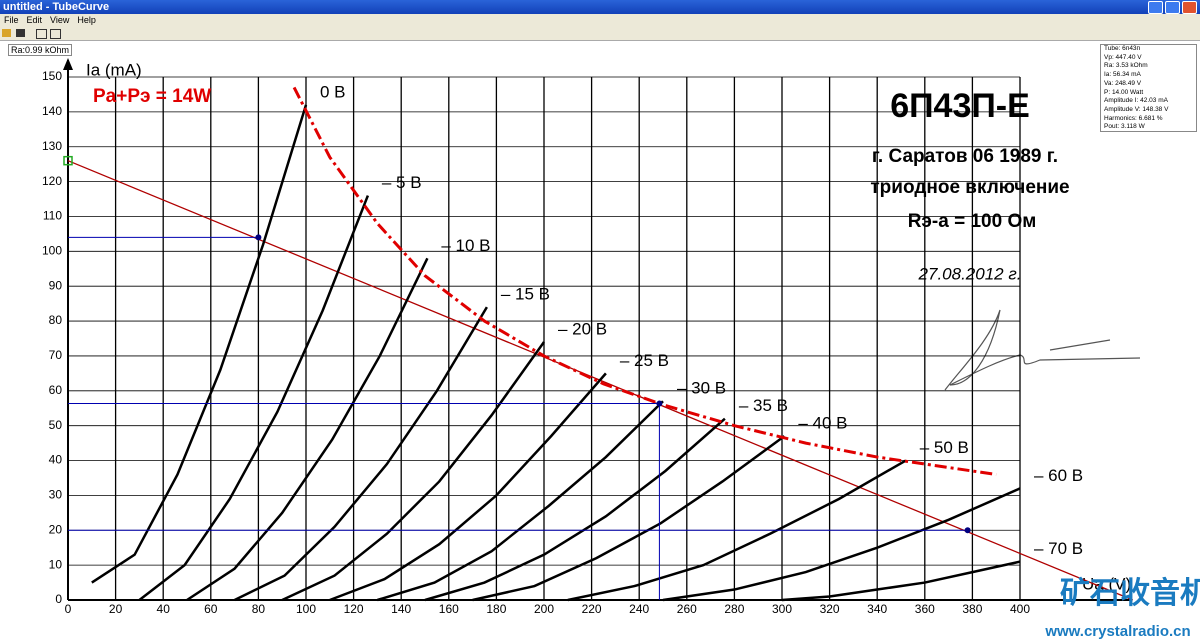 The height and width of the screenshot is (644, 1200). What do you see at coordinates (582, 328) in the screenshot?
I see `curve-label: – 20 В` at bounding box center [582, 328].